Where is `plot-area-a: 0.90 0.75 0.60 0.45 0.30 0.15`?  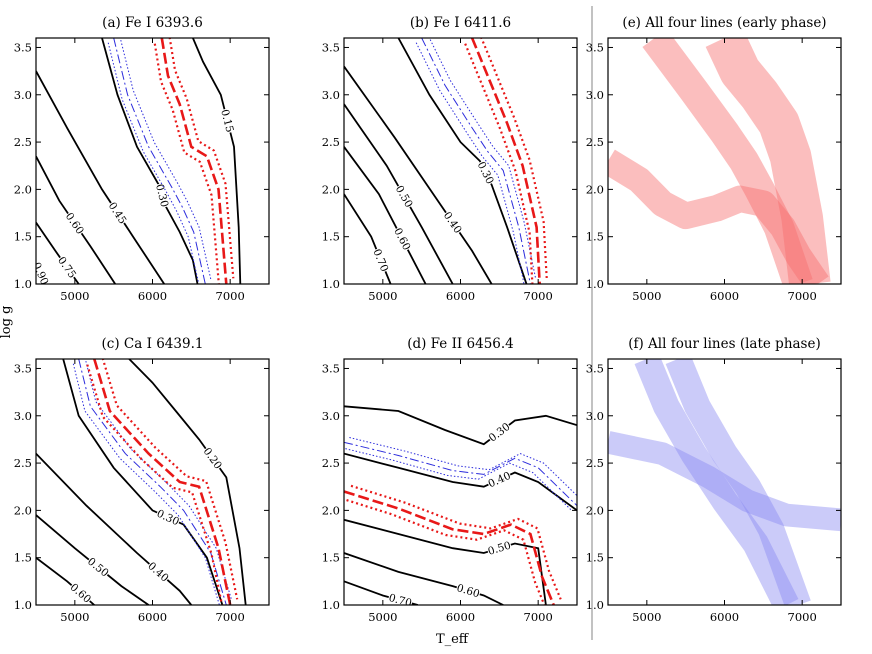
plot-area-a: 0.90 0.75 0.60 0.45 0.30 0.15 is located at coordinates (139, 161).